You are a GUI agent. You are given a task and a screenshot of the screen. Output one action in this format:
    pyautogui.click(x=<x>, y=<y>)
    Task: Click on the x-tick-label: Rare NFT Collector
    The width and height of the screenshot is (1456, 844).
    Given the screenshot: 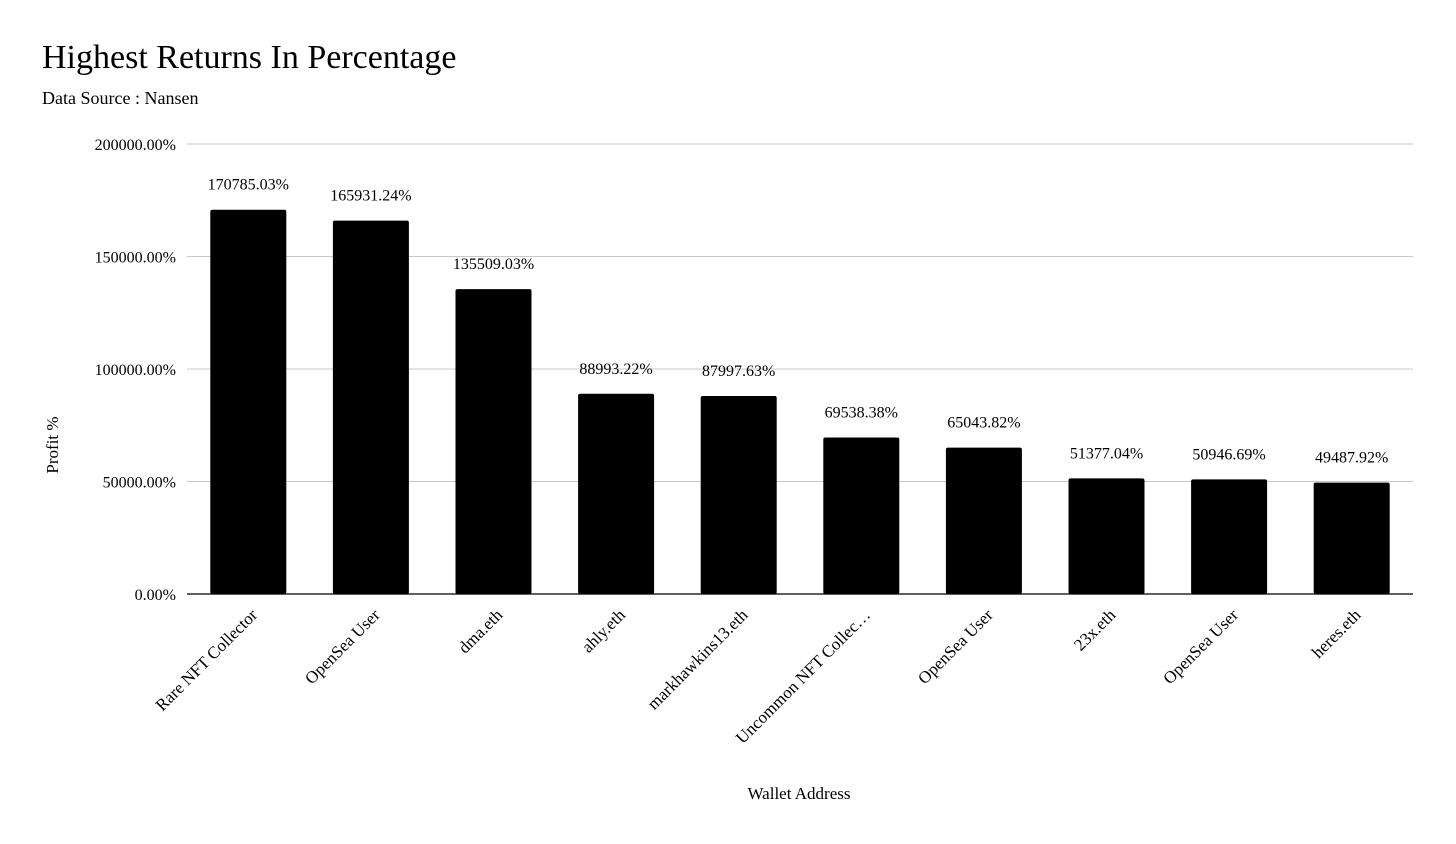 What is the action you would take?
    pyautogui.click(x=207, y=660)
    